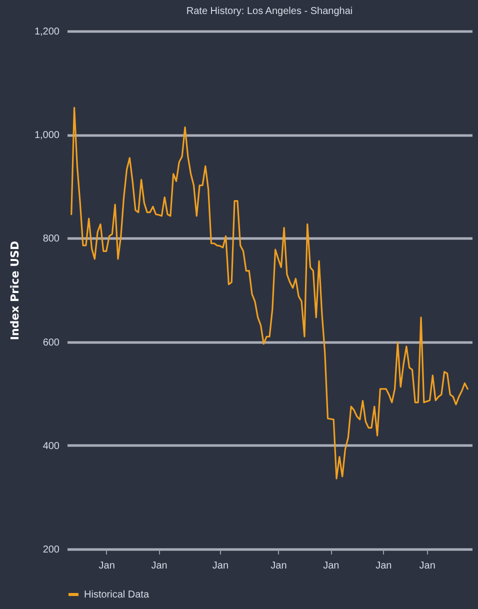 This screenshot has width=478, height=609. Describe the element at coordinates (117, 595) in the screenshot. I see `legend-label: Historical Data` at that location.